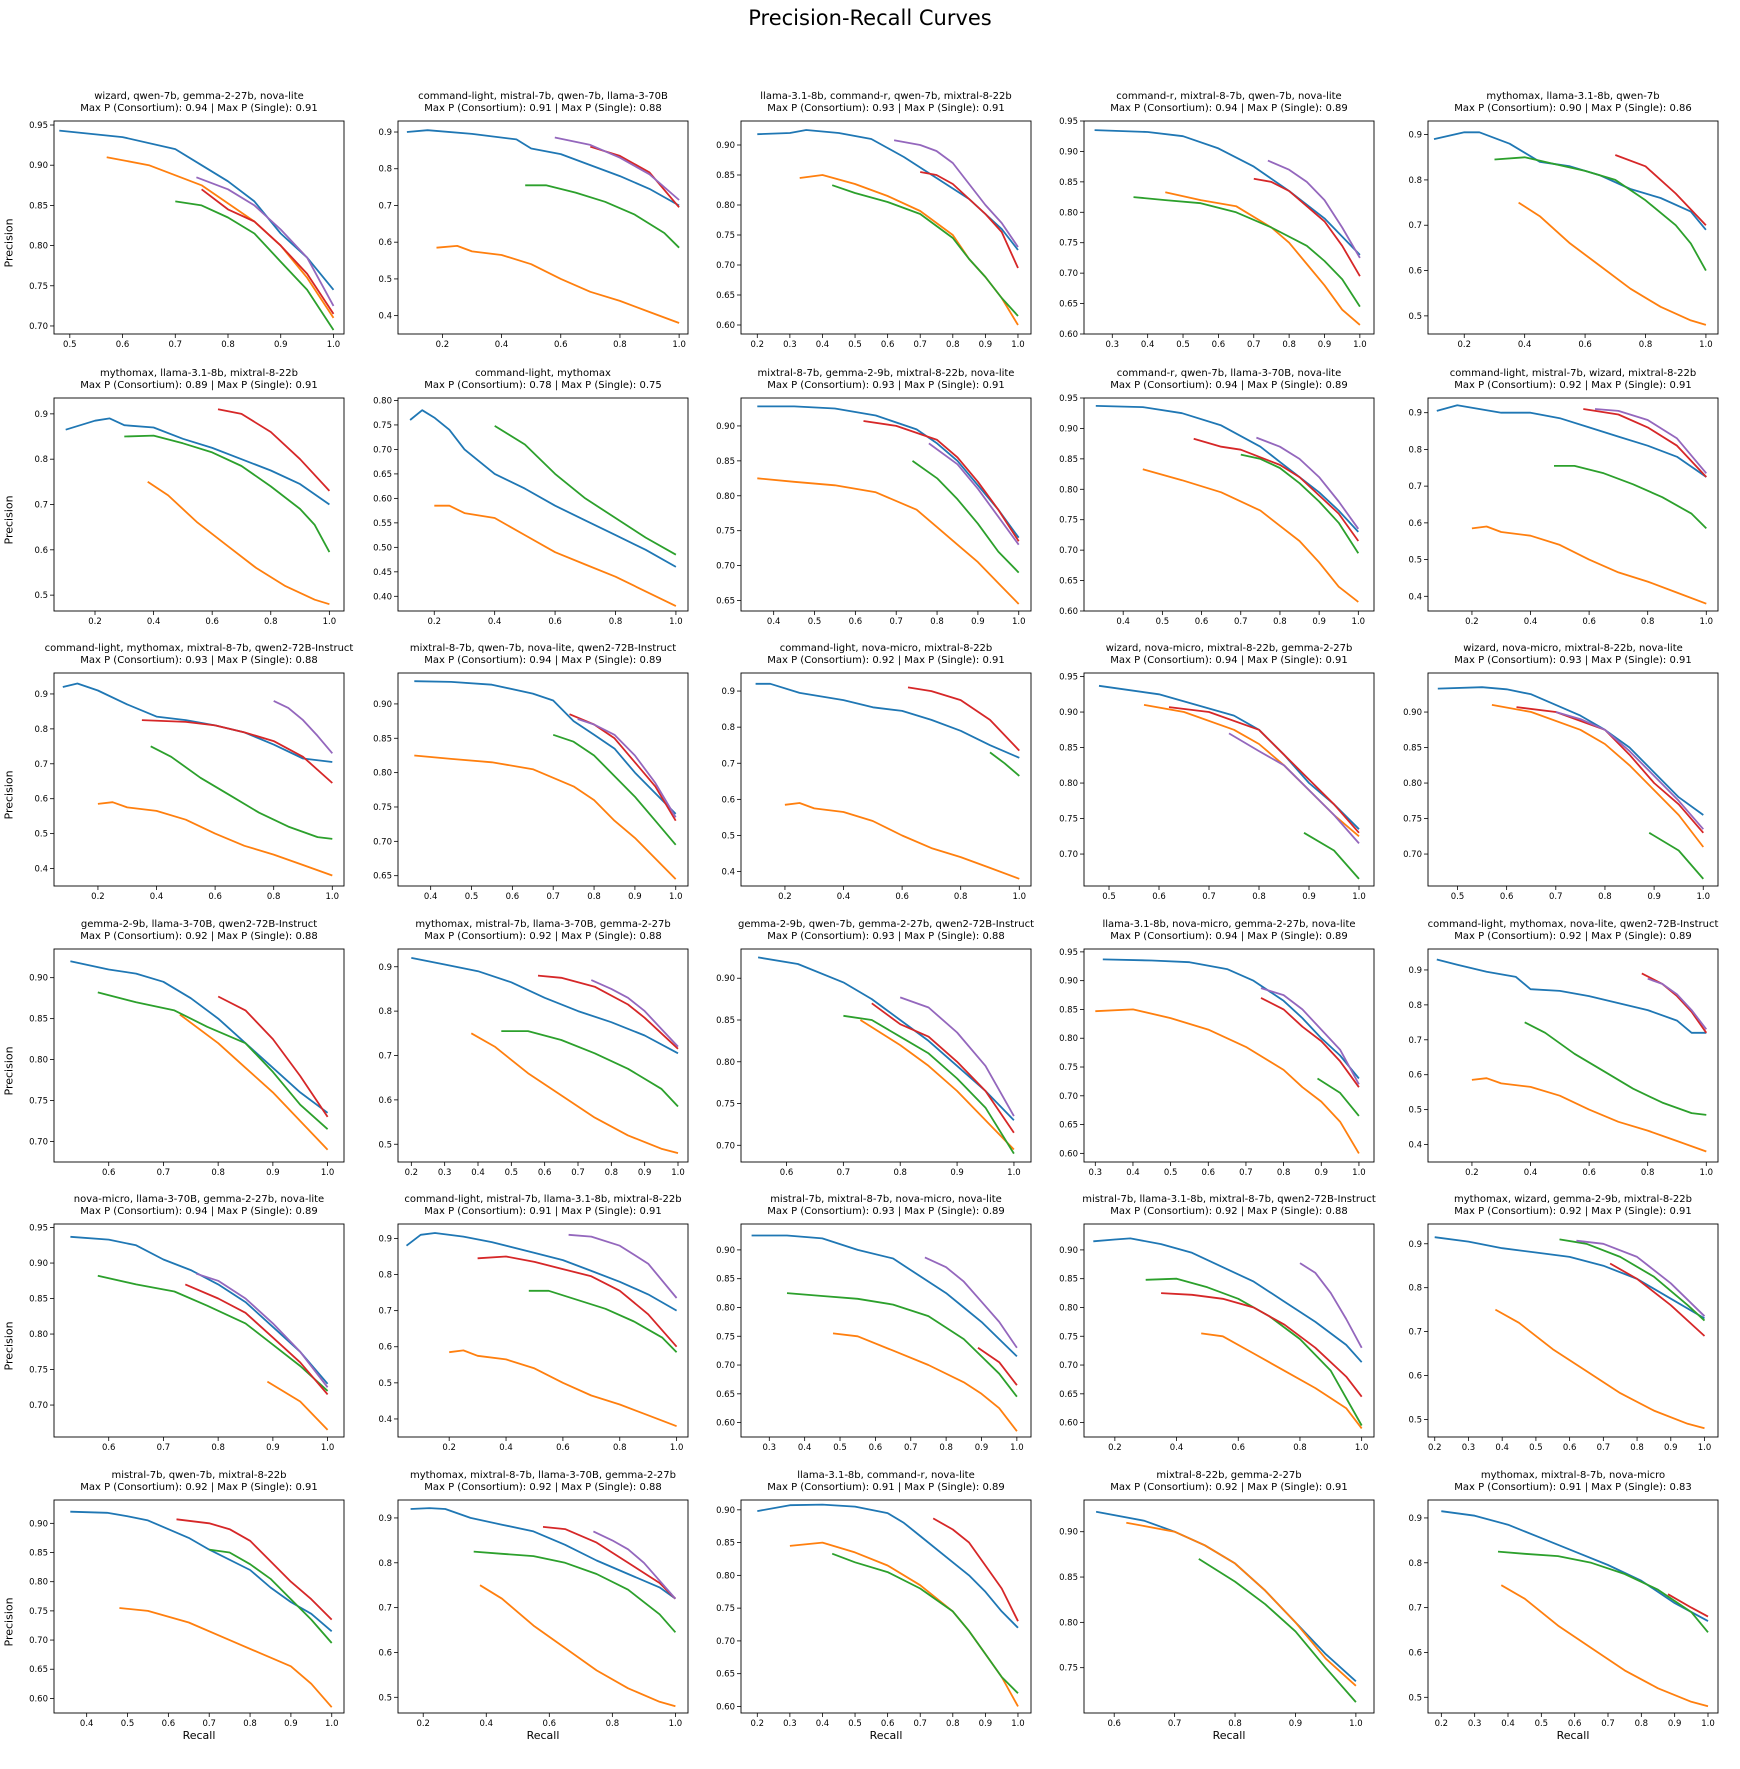  I want to click on plot-area: 0.2 0.4 0.6 0.8 1.0 0.4 0.5 0.6 0.7 0.8 0.9, so click(533, 235).